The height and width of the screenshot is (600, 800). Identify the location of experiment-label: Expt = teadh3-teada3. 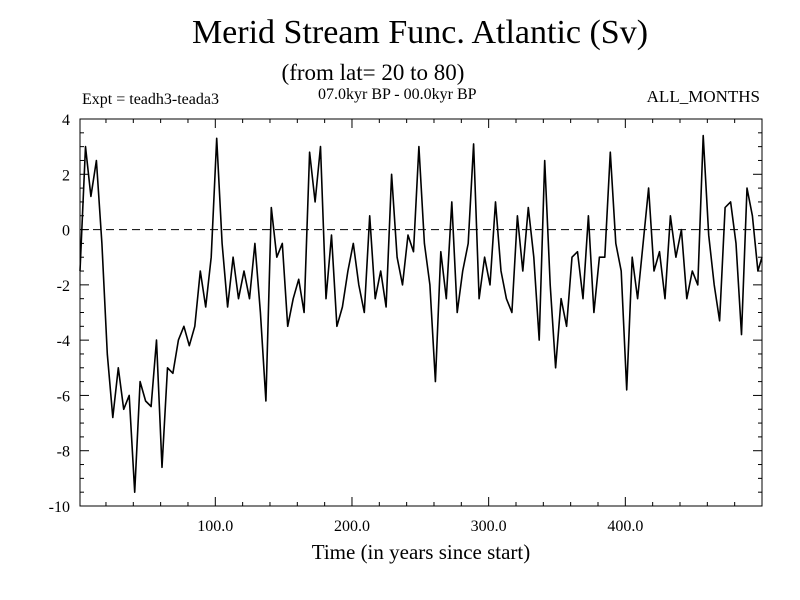
(150, 99).